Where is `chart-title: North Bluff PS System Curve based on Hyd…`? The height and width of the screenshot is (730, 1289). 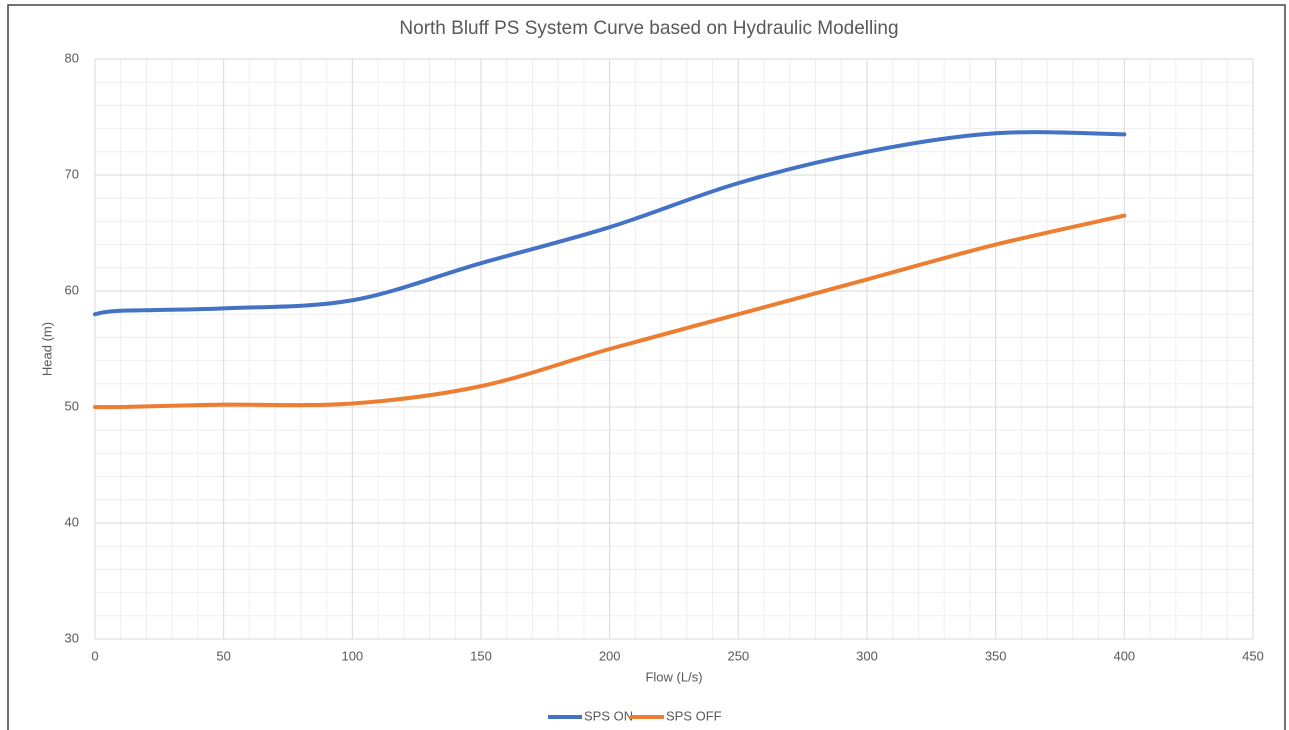 chart-title: North Bluff PS System Curve based on Hyd… is located at coordinates (648, 28).